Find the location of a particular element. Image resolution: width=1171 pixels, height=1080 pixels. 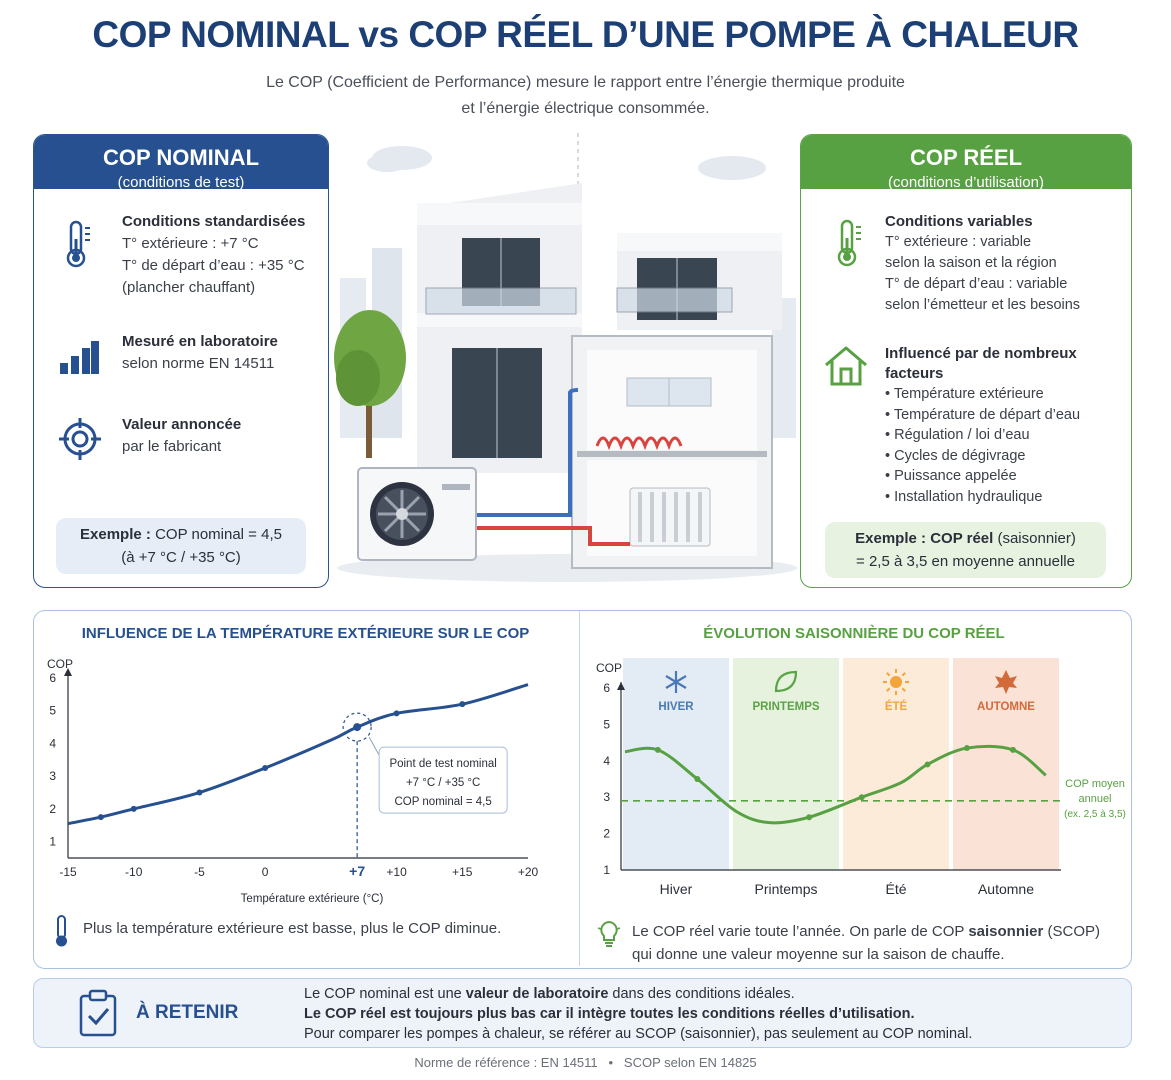

lightbulb-icon is located at coordinates (609, 933).